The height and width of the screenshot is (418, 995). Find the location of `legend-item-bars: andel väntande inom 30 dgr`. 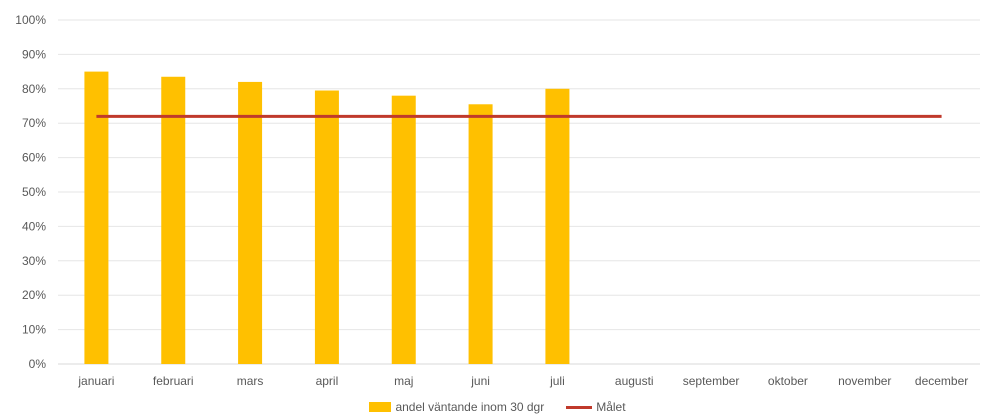

legend-item-bars: andel väntande inom 30 dgr is located at coordinates (456, 407).